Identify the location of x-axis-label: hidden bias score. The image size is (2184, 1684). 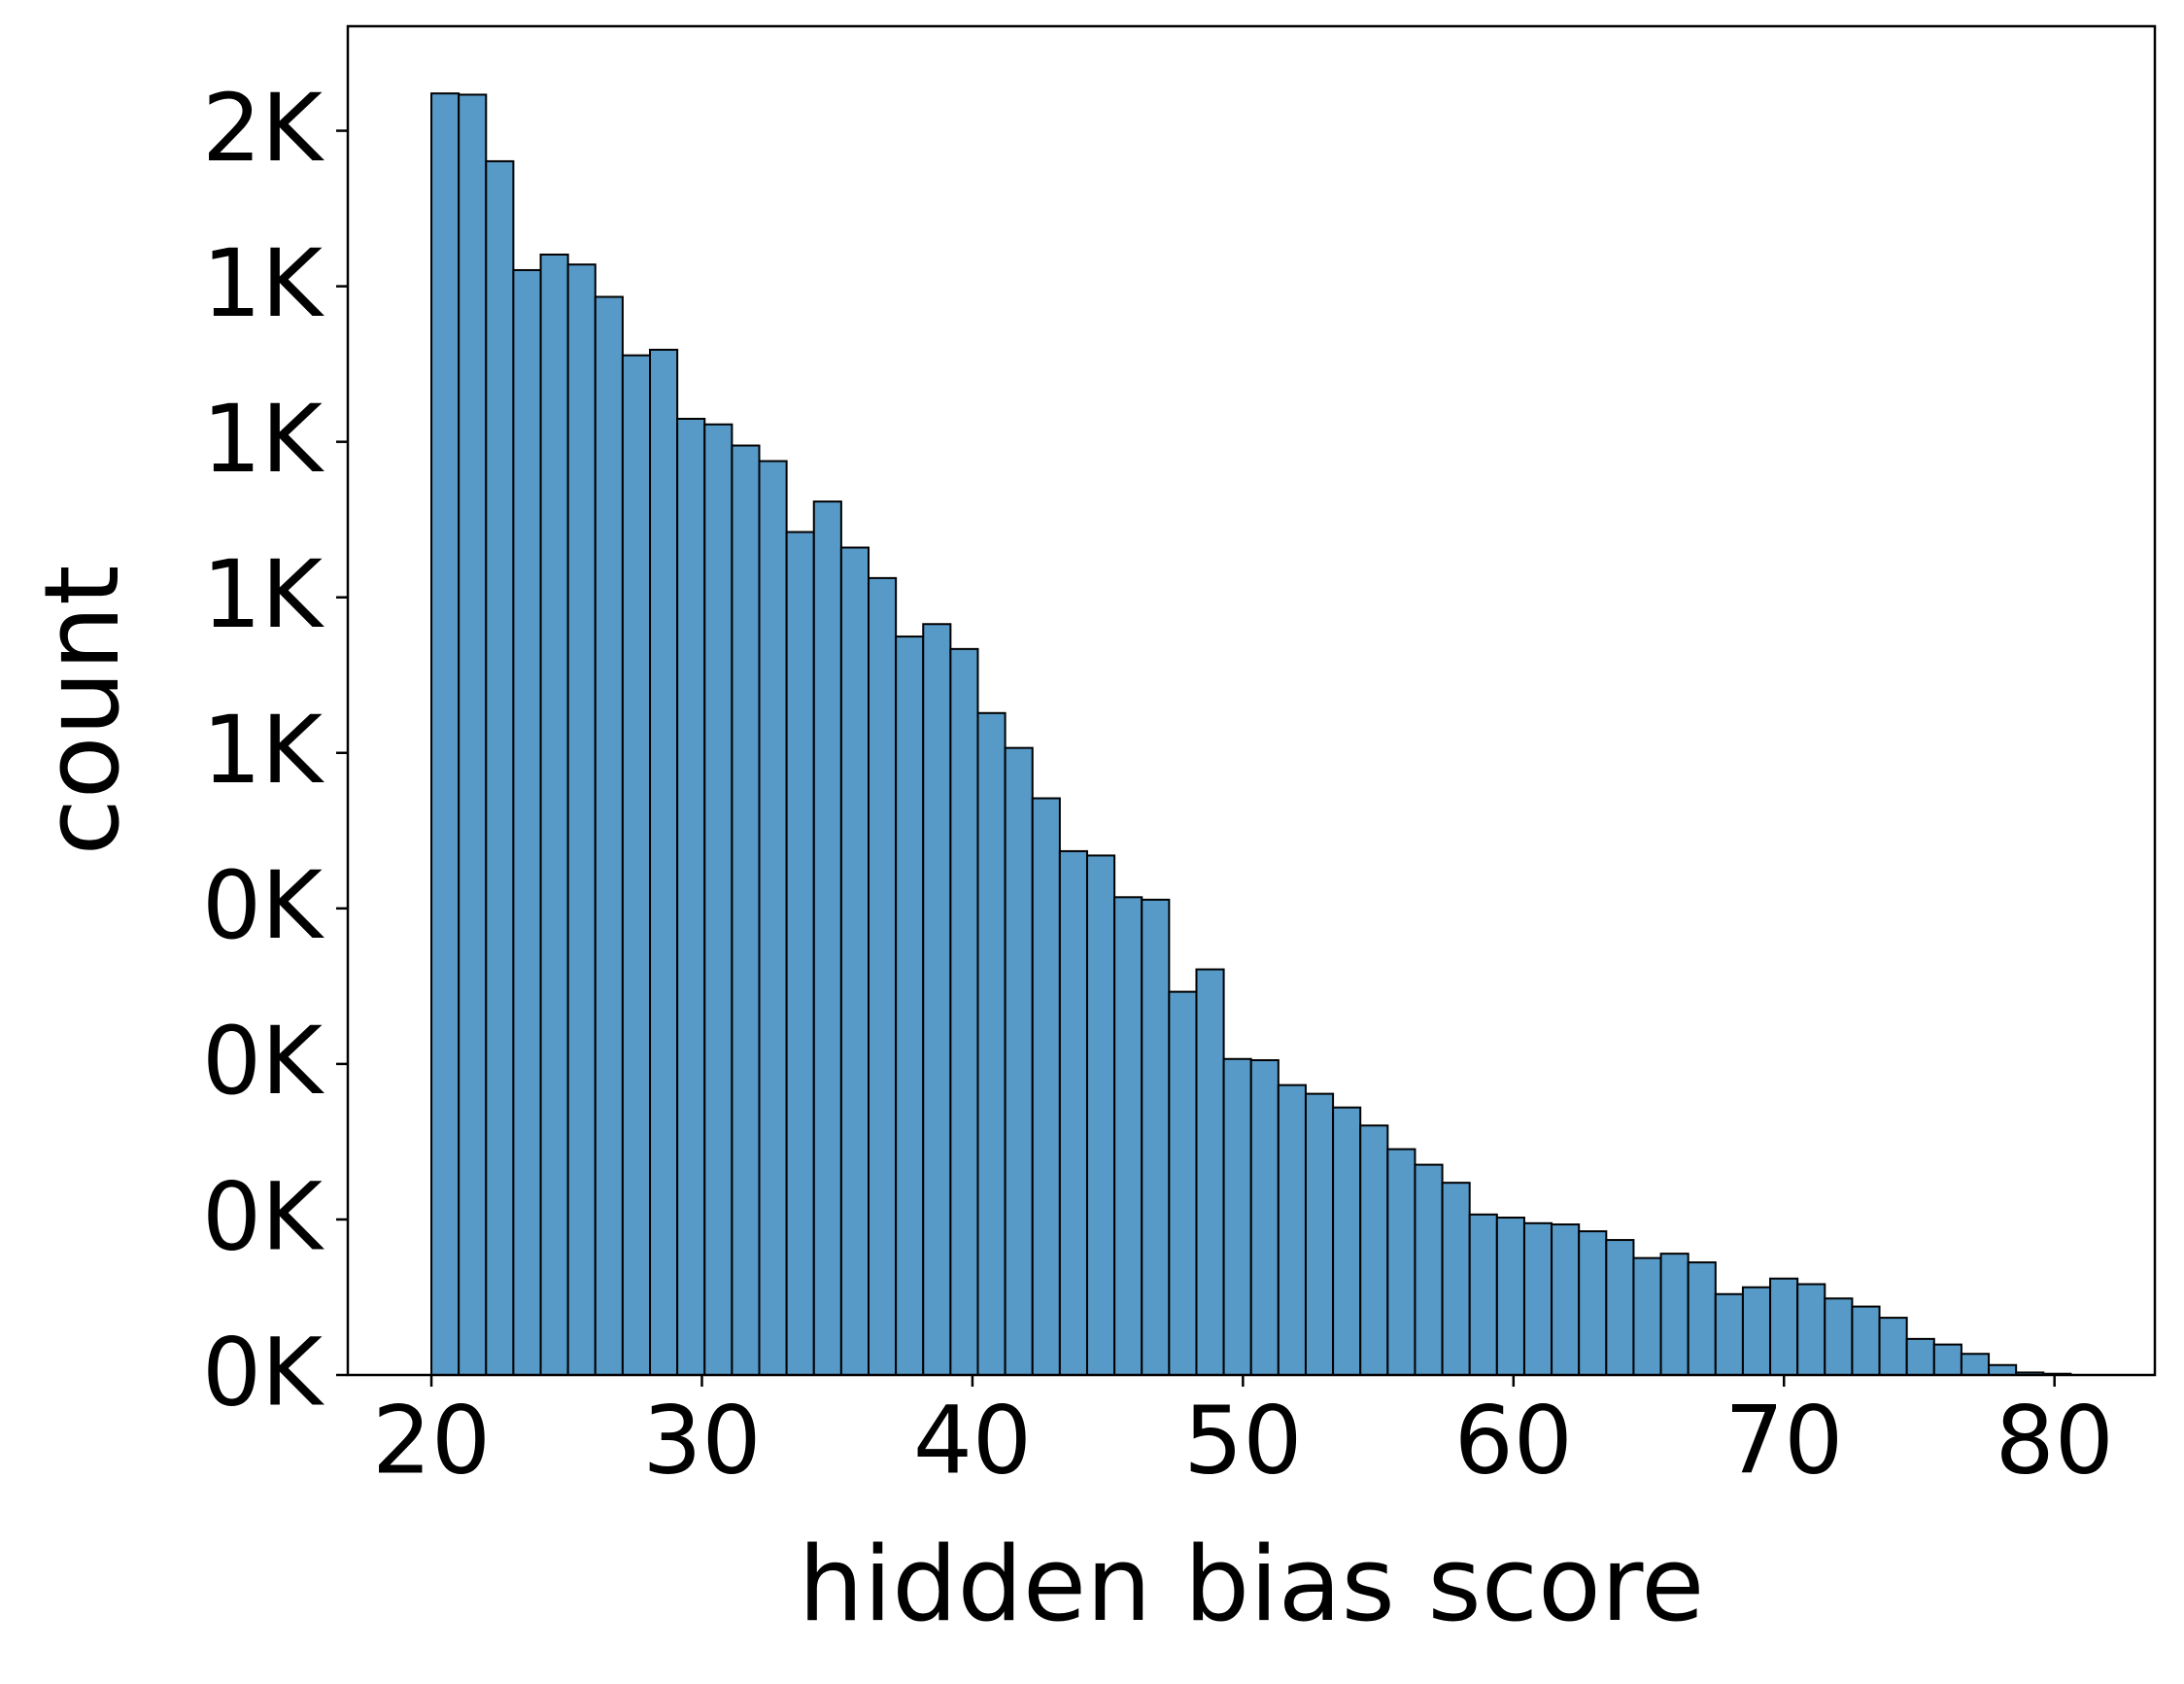
(1252, 1584).